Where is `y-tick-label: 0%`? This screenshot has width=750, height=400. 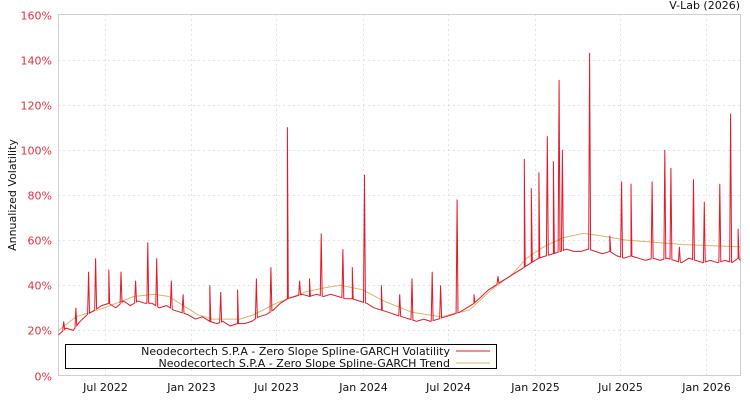 y-tick-label: 0% is located at coordinates (43, 377).